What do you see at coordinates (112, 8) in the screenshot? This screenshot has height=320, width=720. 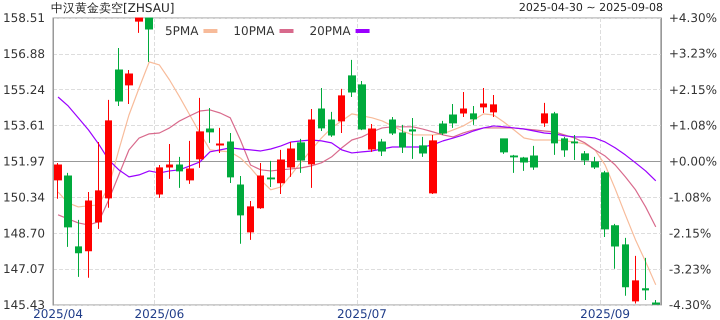 I see `chart-title: 中汉黄金卖空[ZHSAU]` at bounding box center [112, 8].